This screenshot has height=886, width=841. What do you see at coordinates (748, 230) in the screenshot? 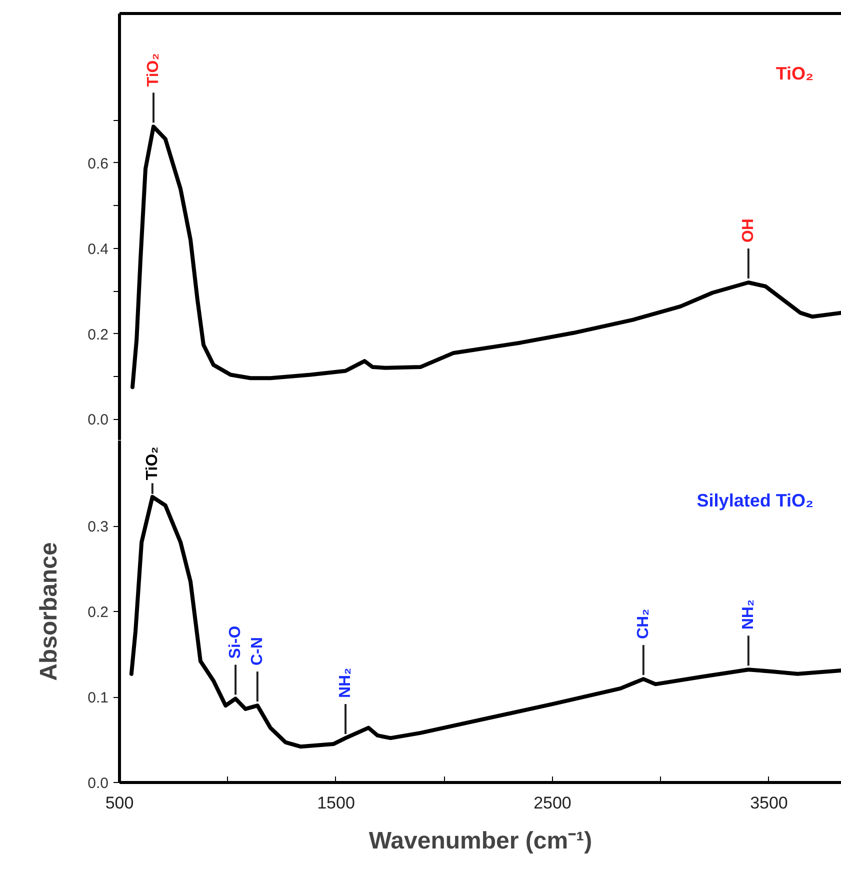
I see `annotation: OH` at bounding box center [748, 230].